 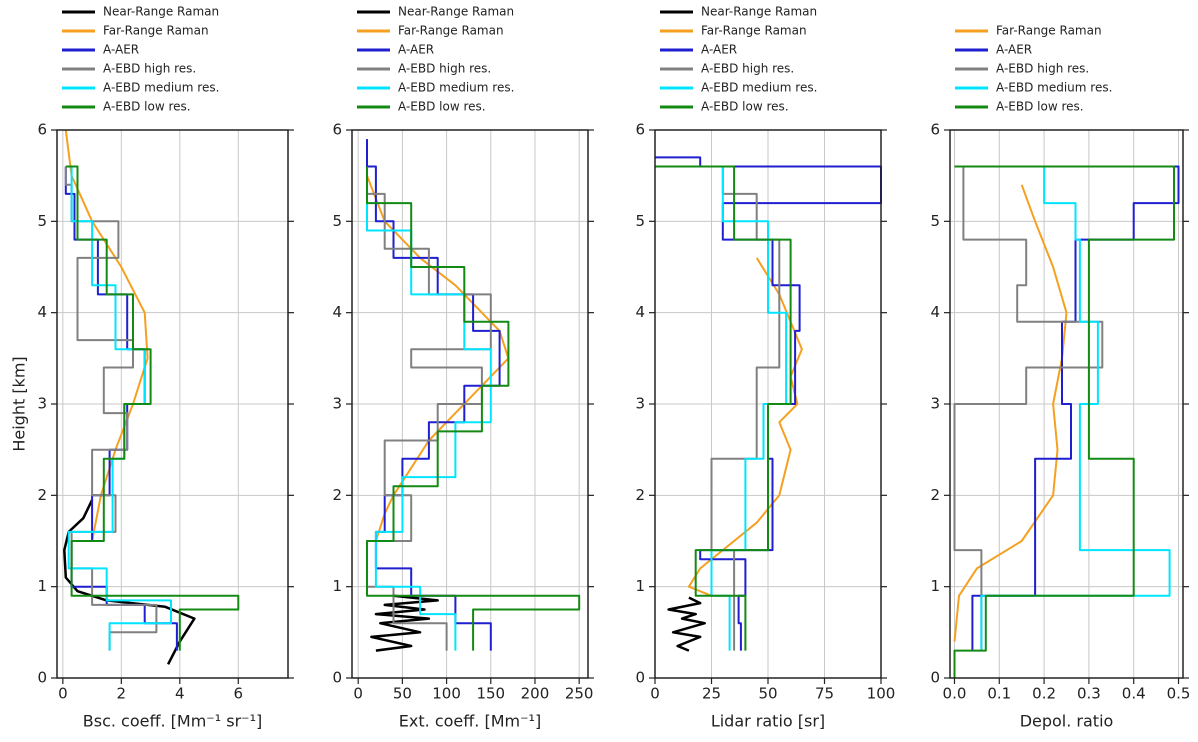 I want to click on x-tick-label: 25, so click(x=711, y=694).